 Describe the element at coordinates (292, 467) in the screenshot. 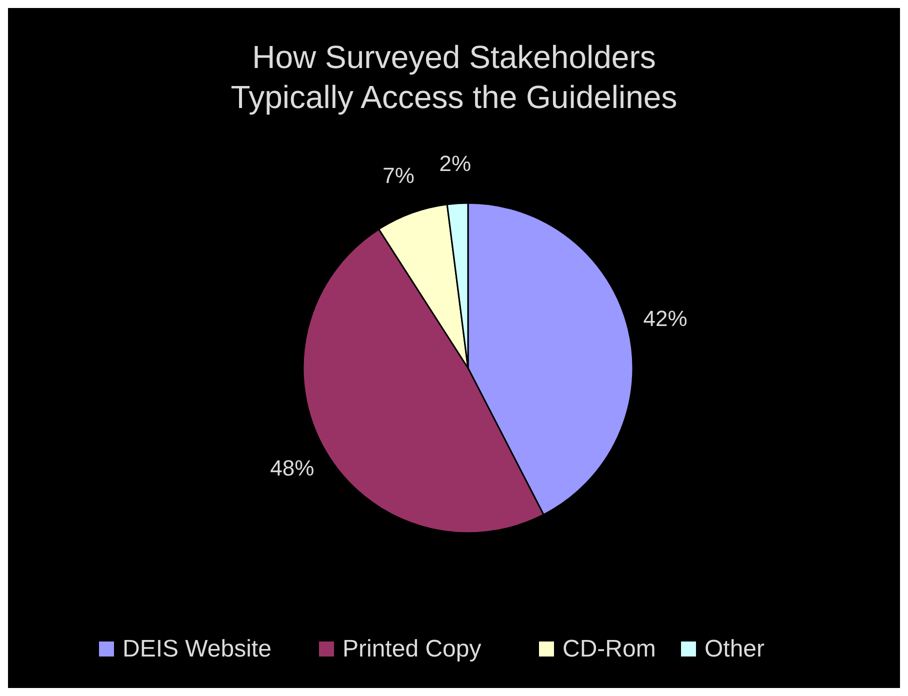

I see `data-label: 48%` at that location.